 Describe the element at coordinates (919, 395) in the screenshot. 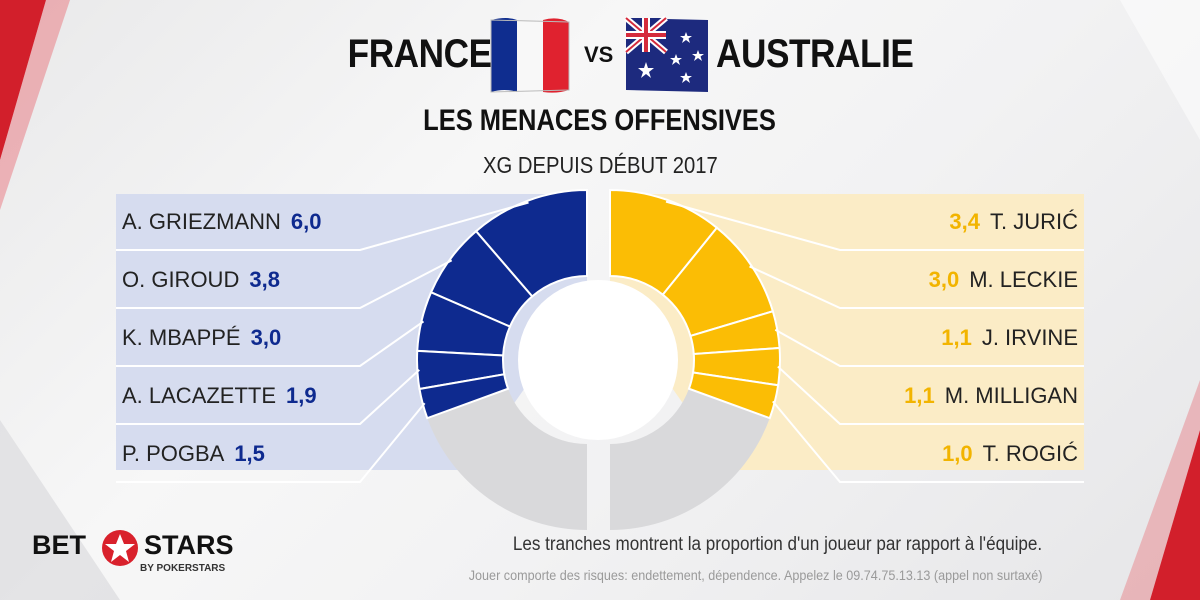

I see `player-value-australie-4: 1,1` at that location.